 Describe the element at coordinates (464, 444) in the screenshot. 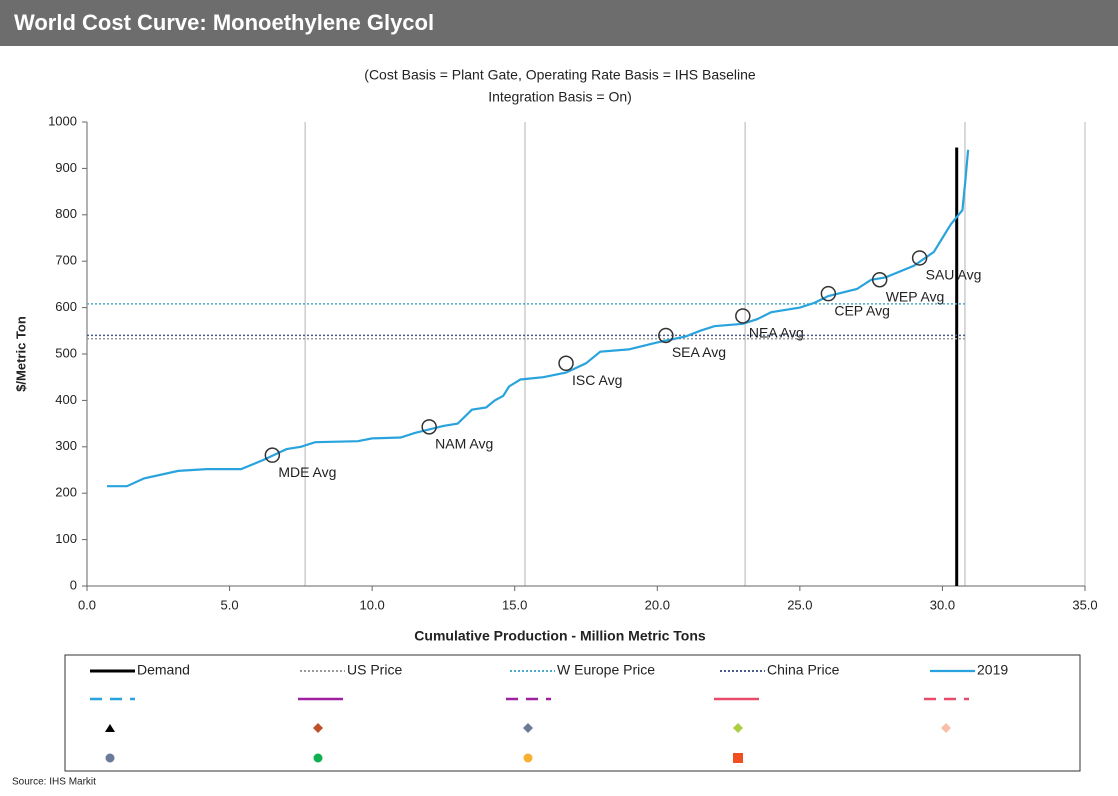

I see `avg-label: NAM Avg` at that location.